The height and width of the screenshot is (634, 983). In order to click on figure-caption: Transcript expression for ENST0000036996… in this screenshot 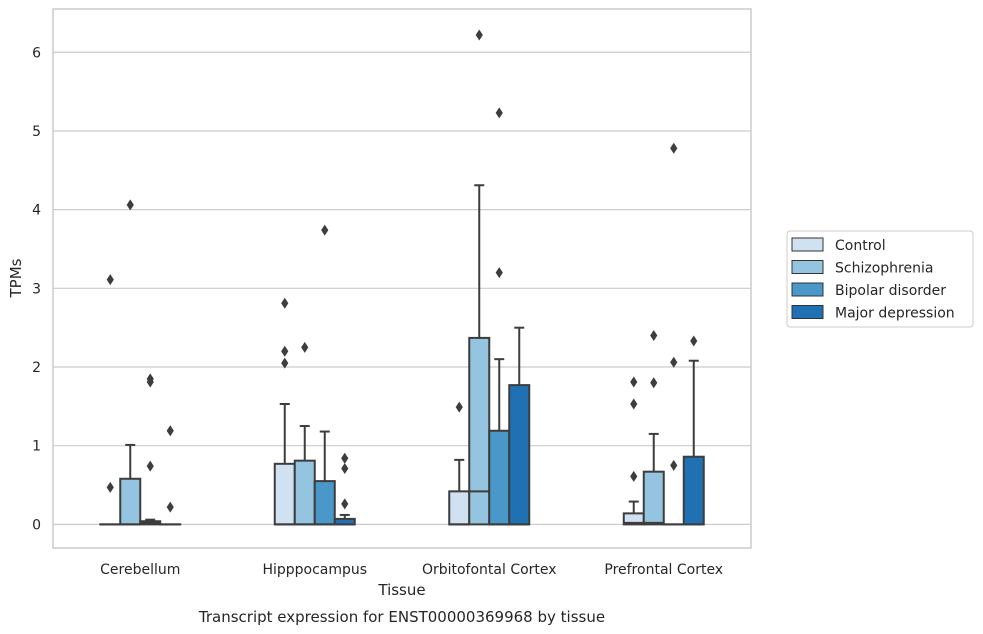, I will do `click(401, 617)`.